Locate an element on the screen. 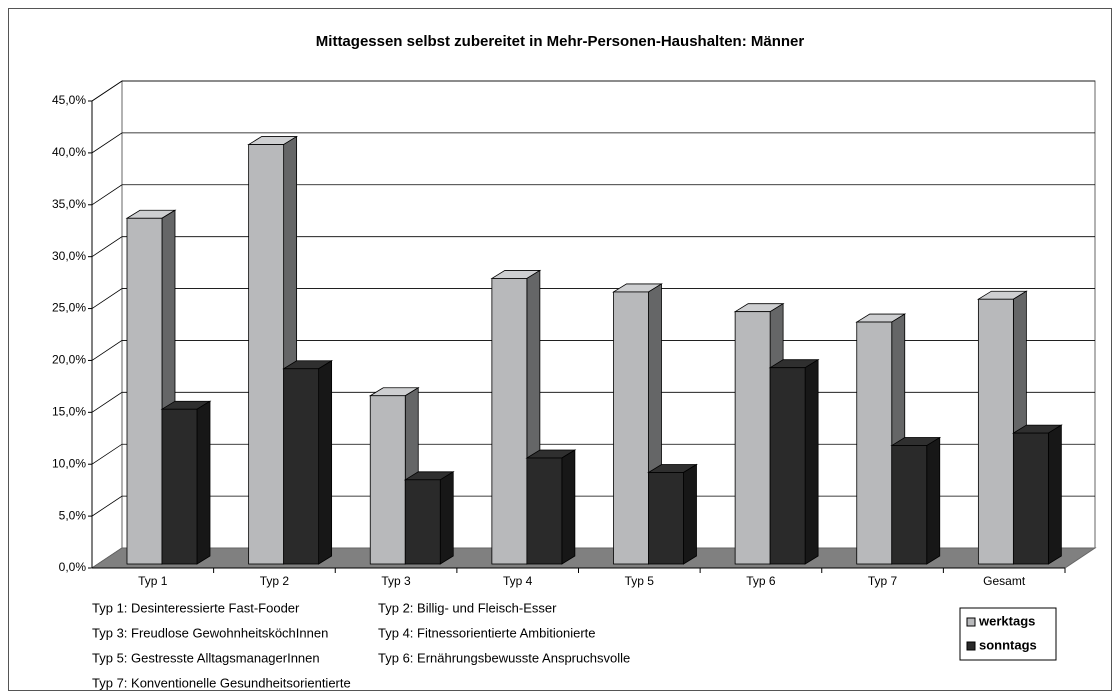  x-tick-label: Typ 3 is located at coordinates (396, 581).